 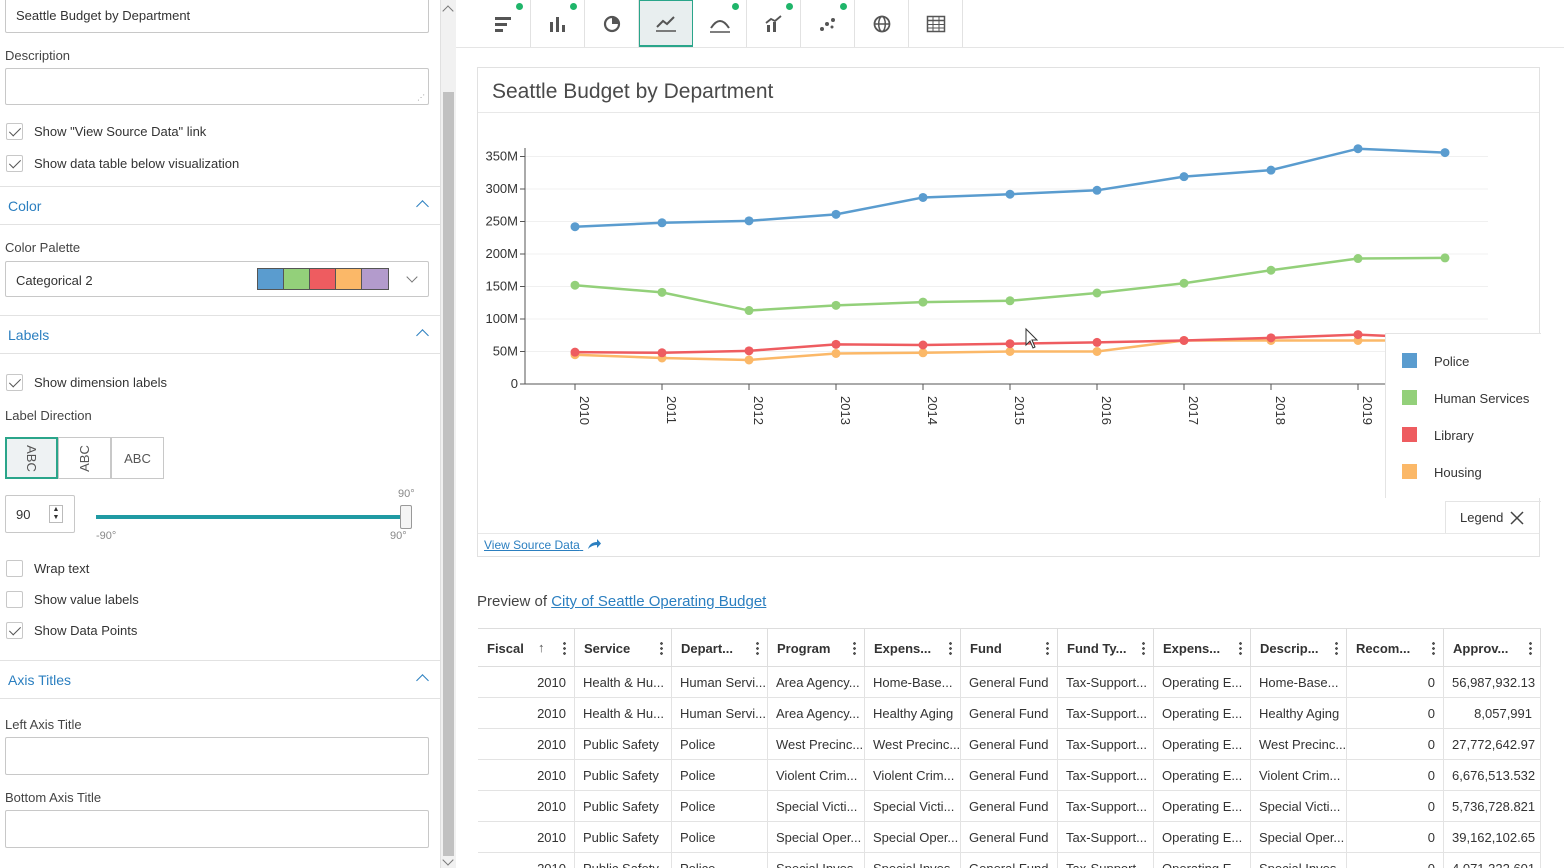 I want to click on wrap-text-checkbox, so click(x=14, y=568).